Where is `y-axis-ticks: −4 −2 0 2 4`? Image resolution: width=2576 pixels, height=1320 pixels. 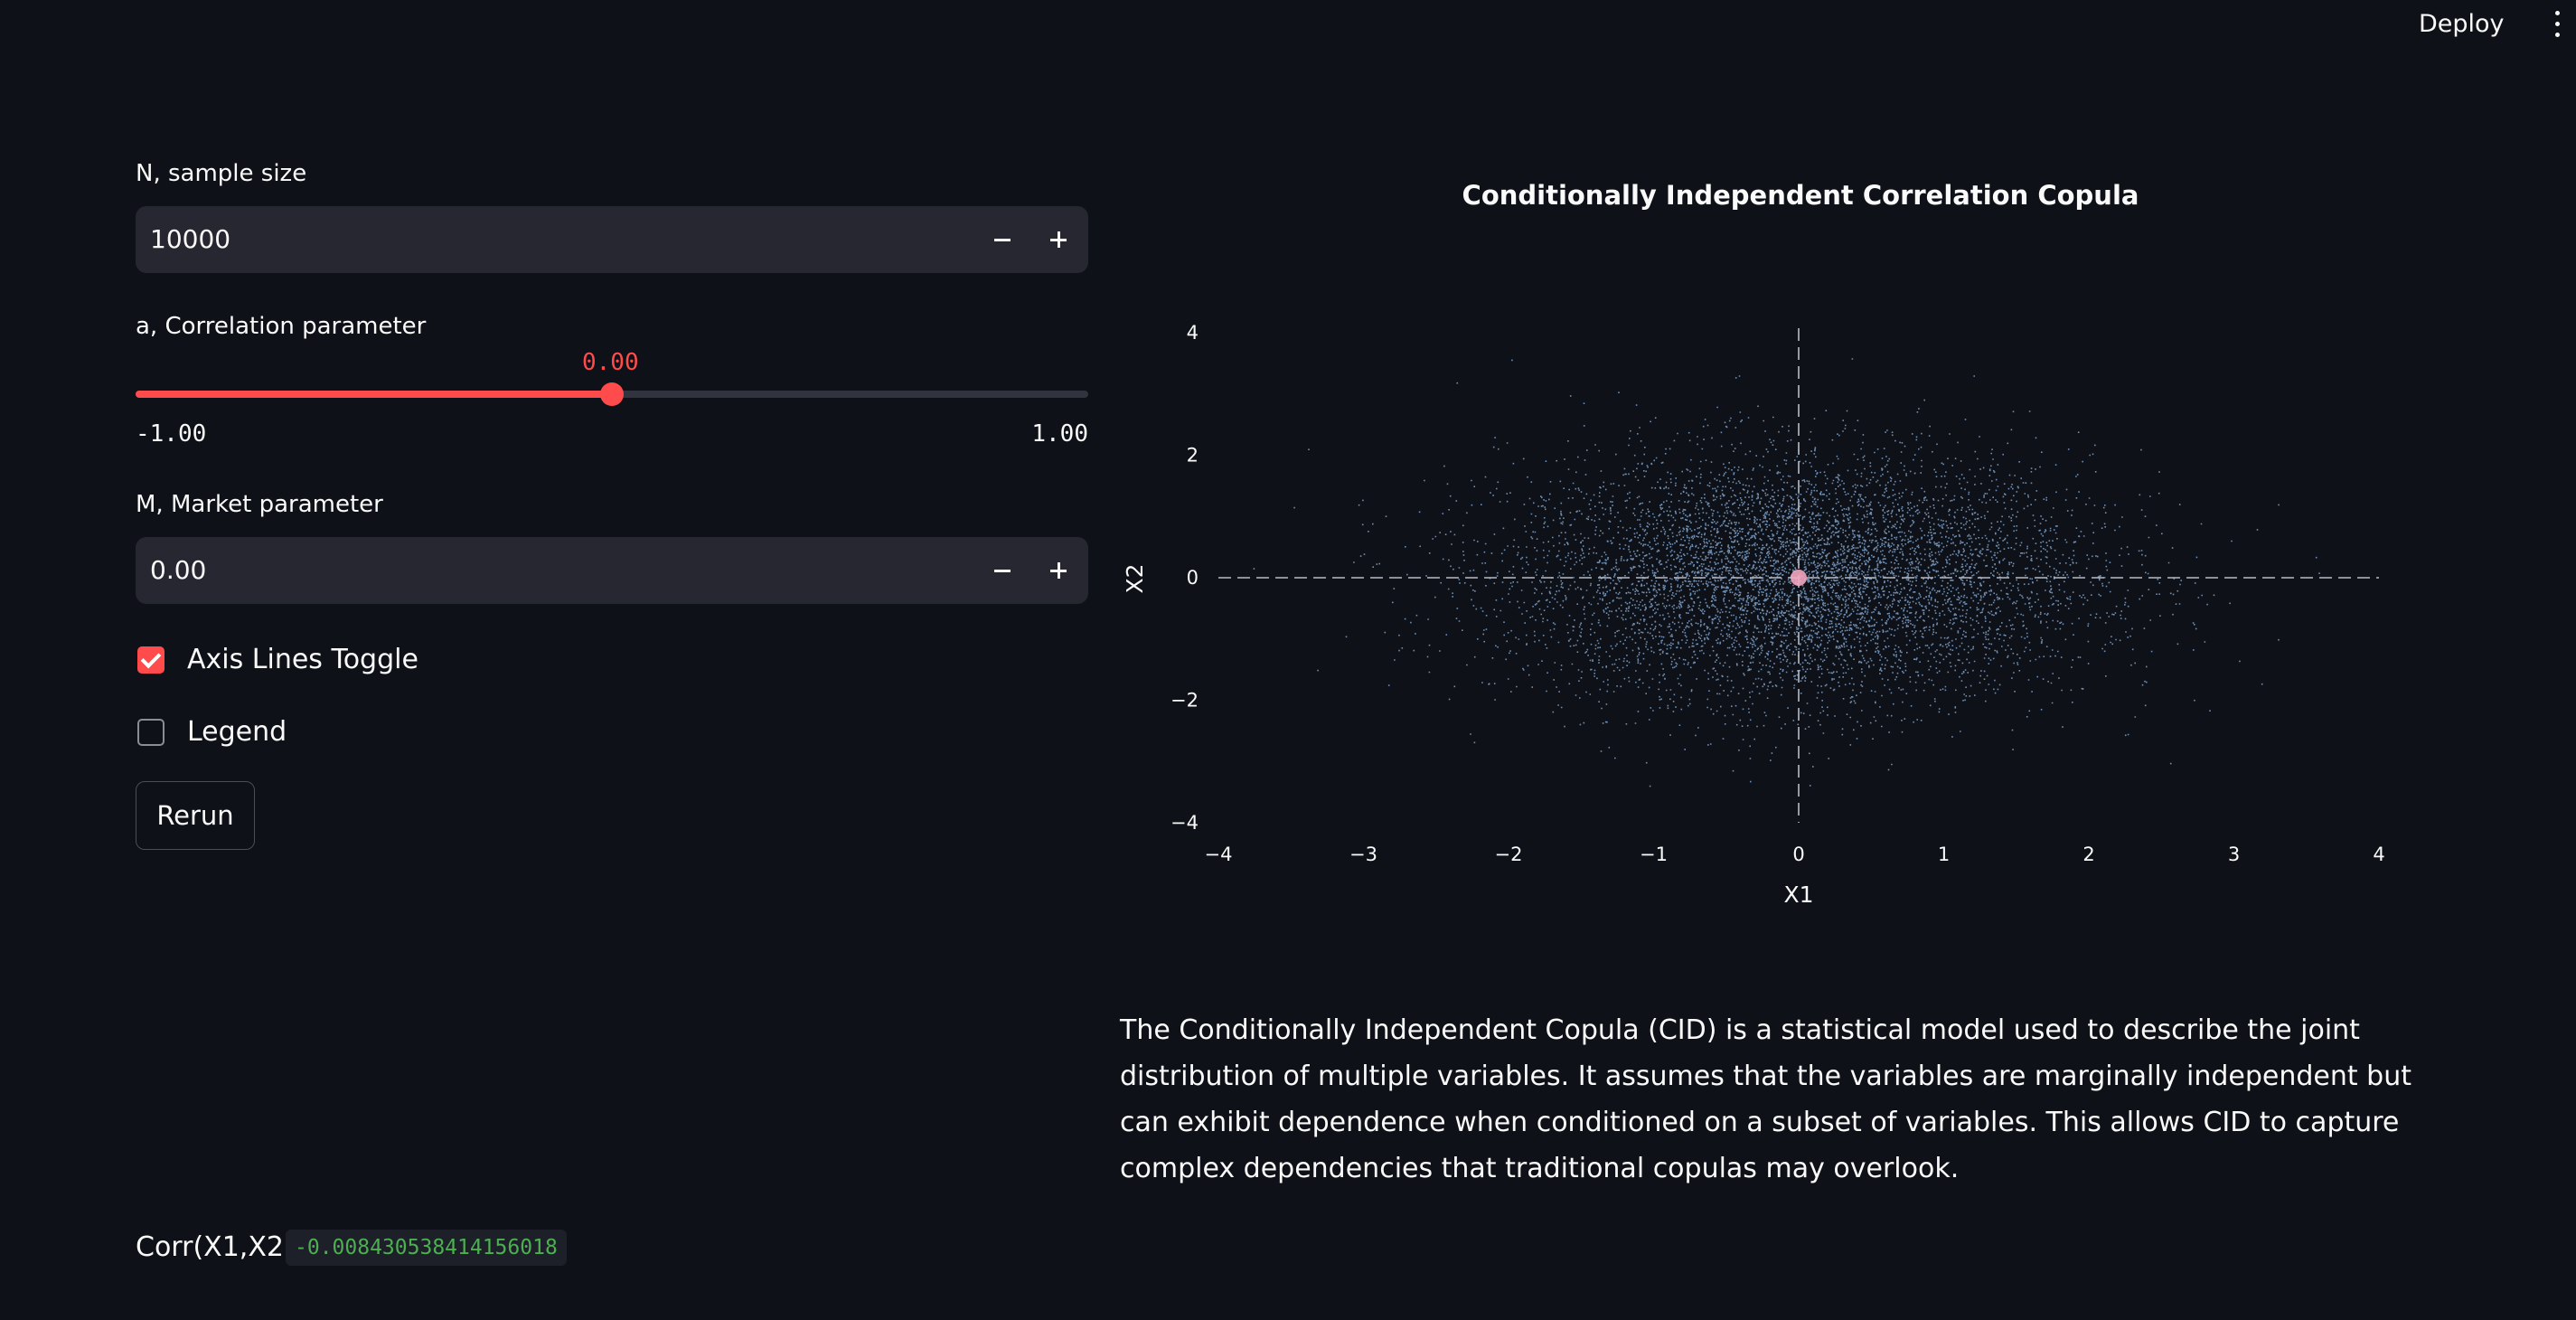
y-axis-ticks: −4 −2 0 2 4 is located at coordinates (1185, 578).